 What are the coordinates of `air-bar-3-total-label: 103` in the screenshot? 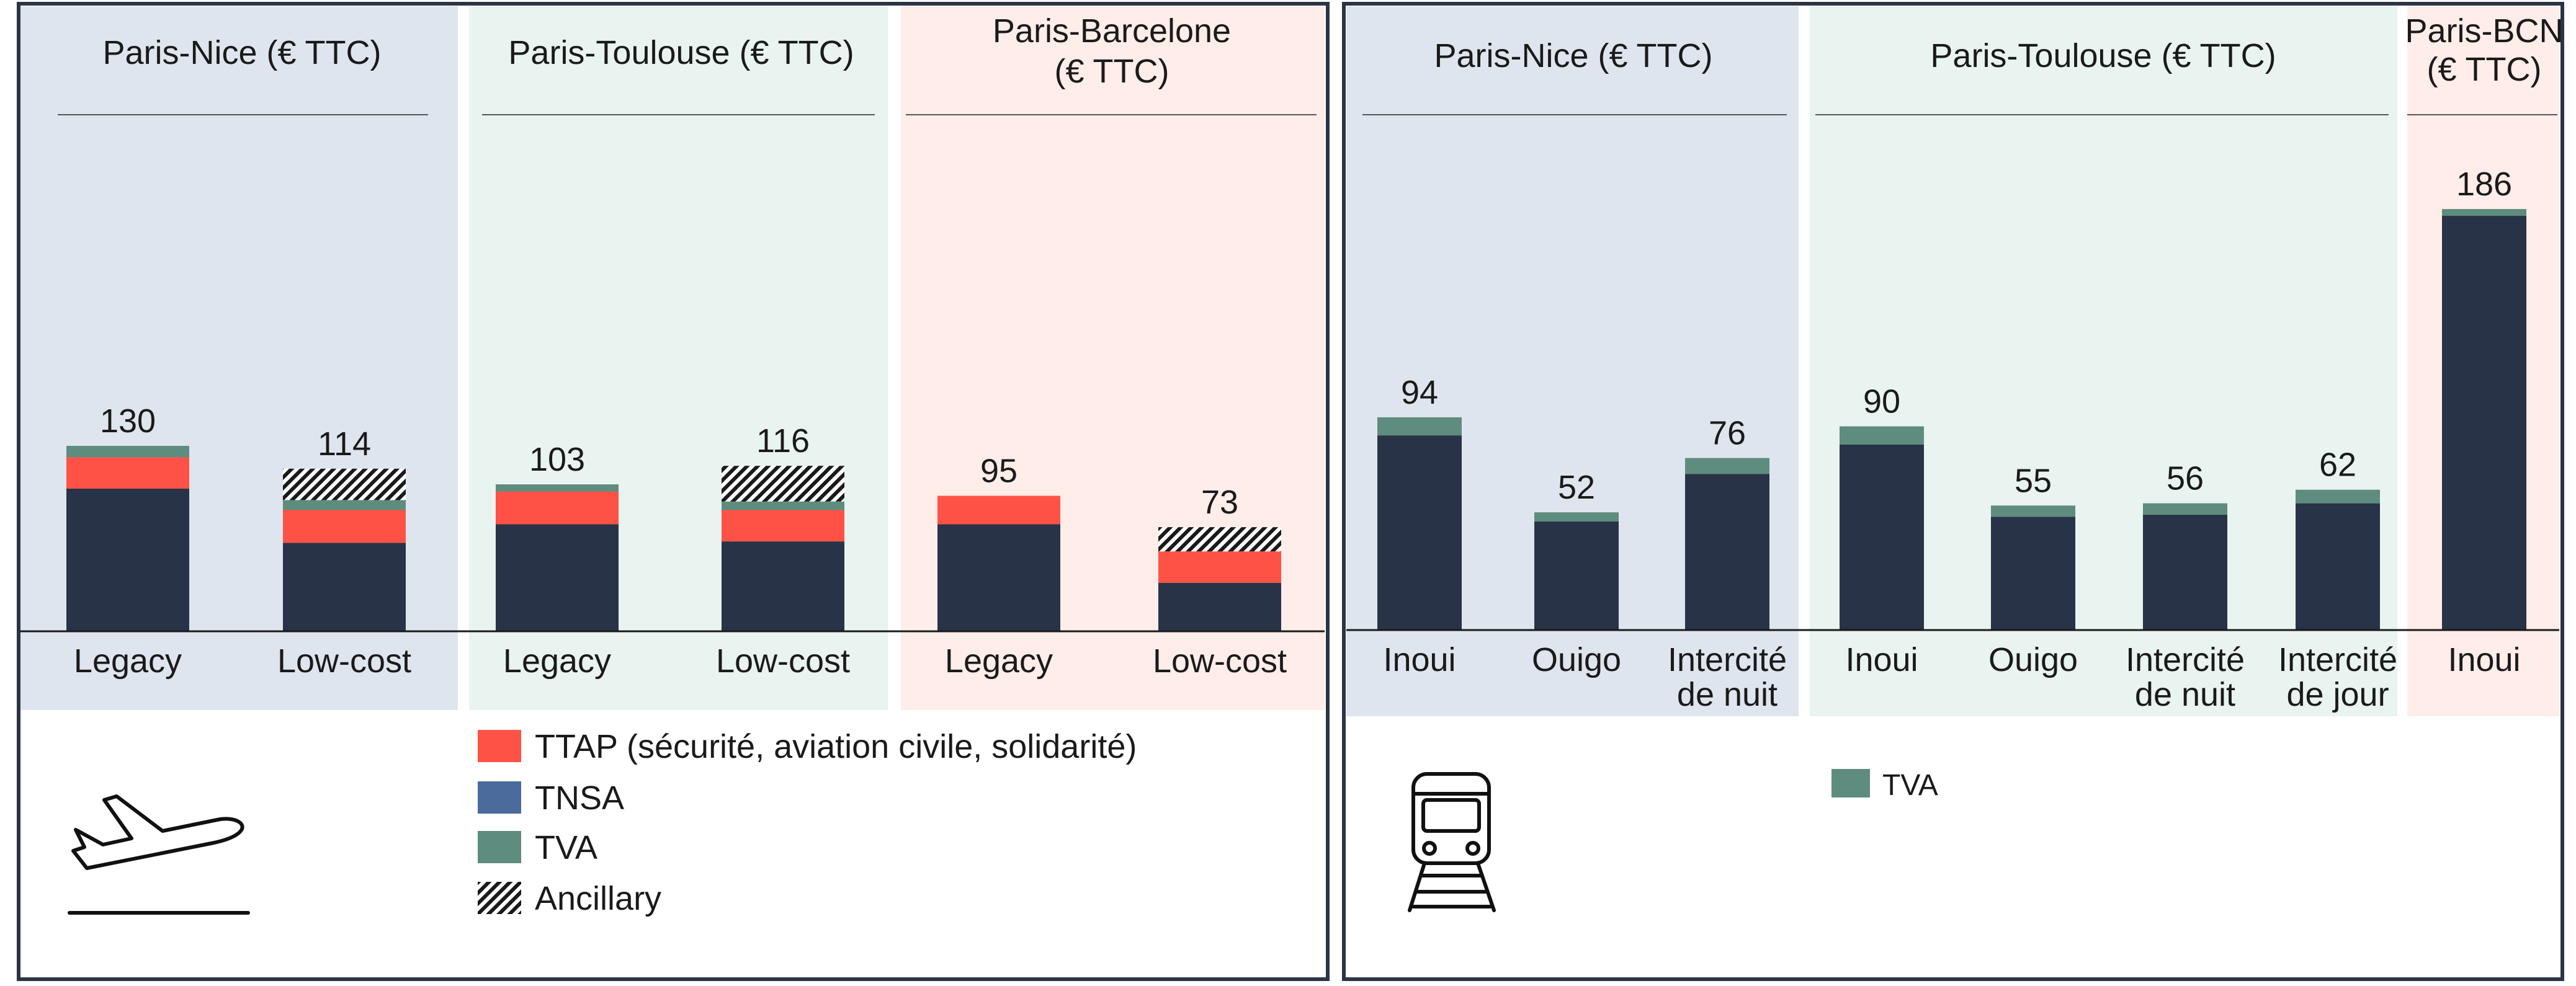 It's located at (557, 460).